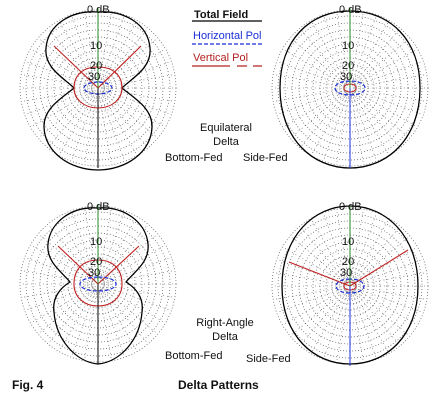 This screenshot has height=400, width=445. What do you see at coordinates (221, 15) in the screenshot?
I see `legend-total-label: Total Field` at bounding box center [221, 15].